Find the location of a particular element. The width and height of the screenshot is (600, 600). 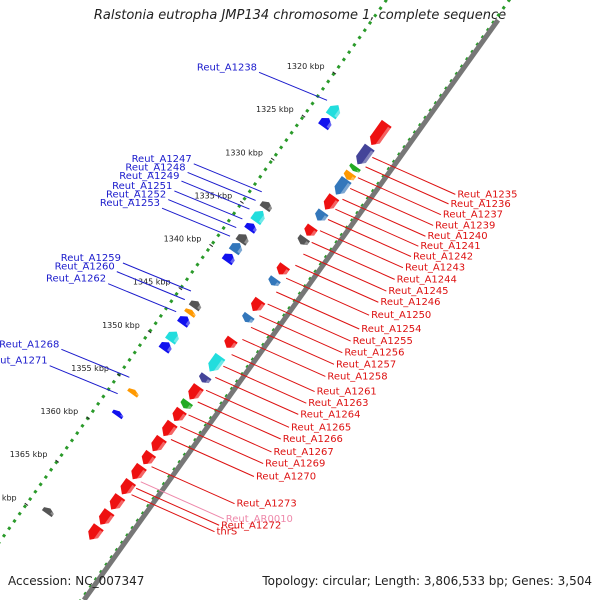

reverse-gene-label: Reut_A1254 is located at coordinates (391, 329).